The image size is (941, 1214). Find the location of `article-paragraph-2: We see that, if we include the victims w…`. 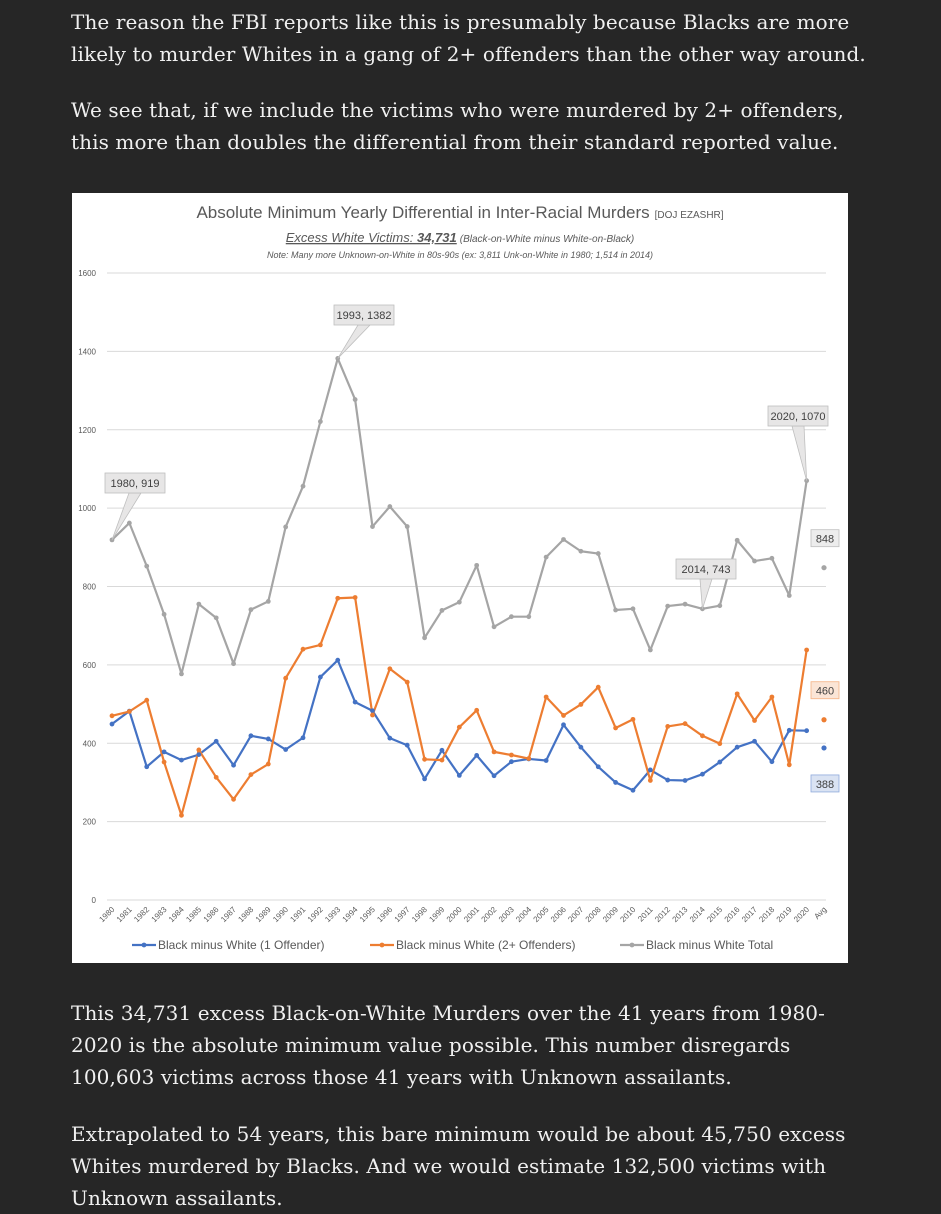

article-paragraph-2: We see that, if we include the victims w… is located at coordinates (457, 126).